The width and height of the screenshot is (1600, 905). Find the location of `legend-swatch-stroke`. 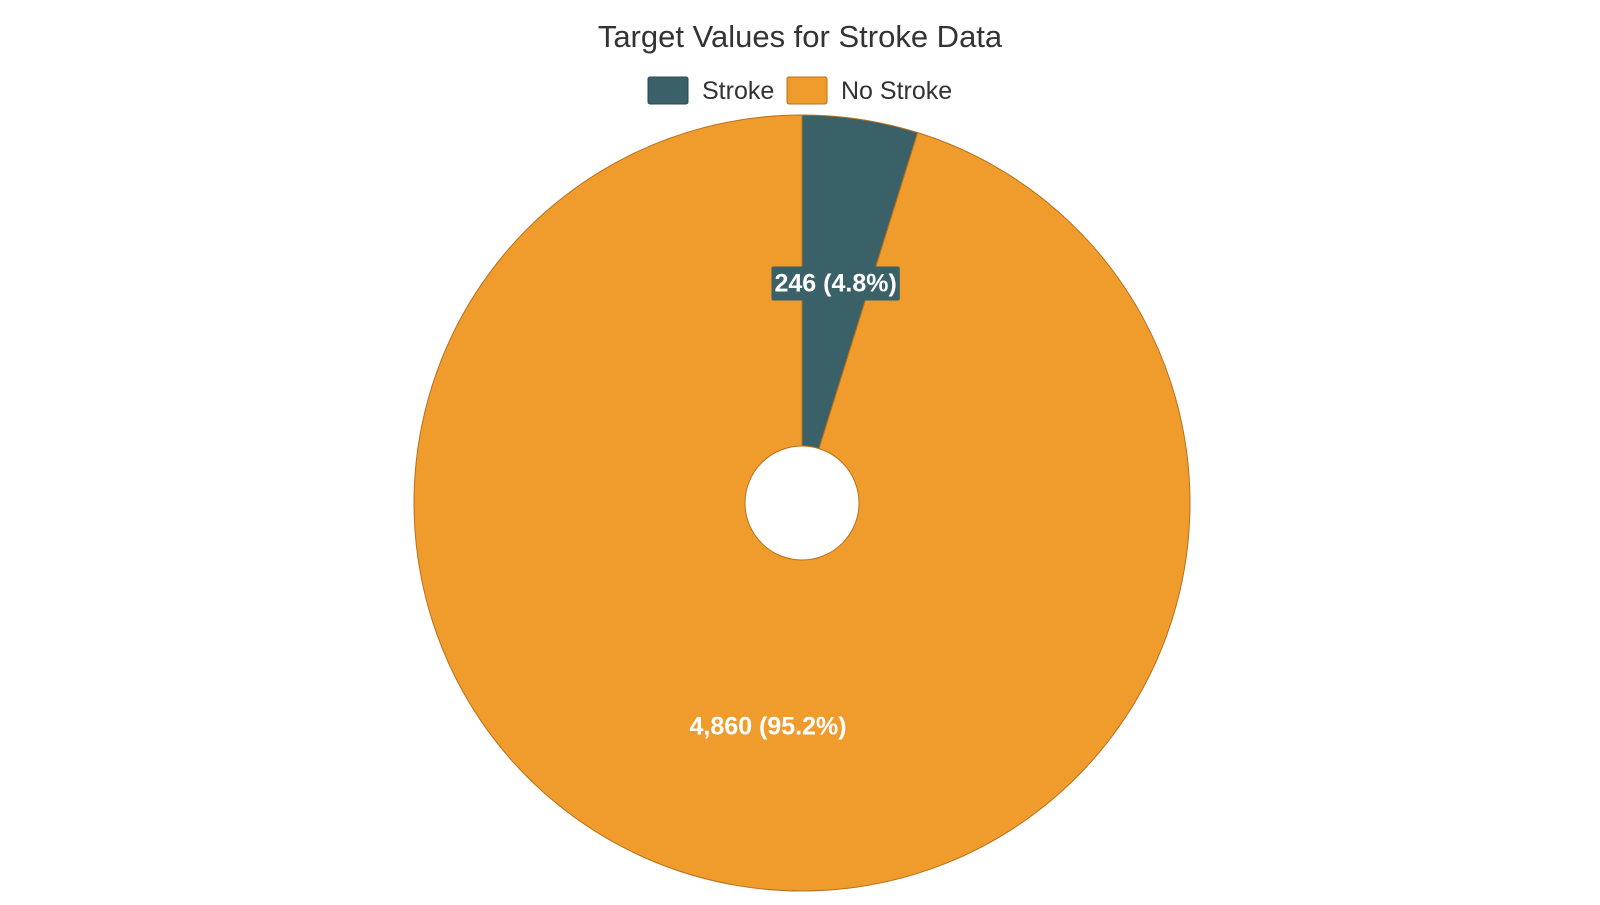

legend-swatch-stroke is located at coordinates (668, 90).